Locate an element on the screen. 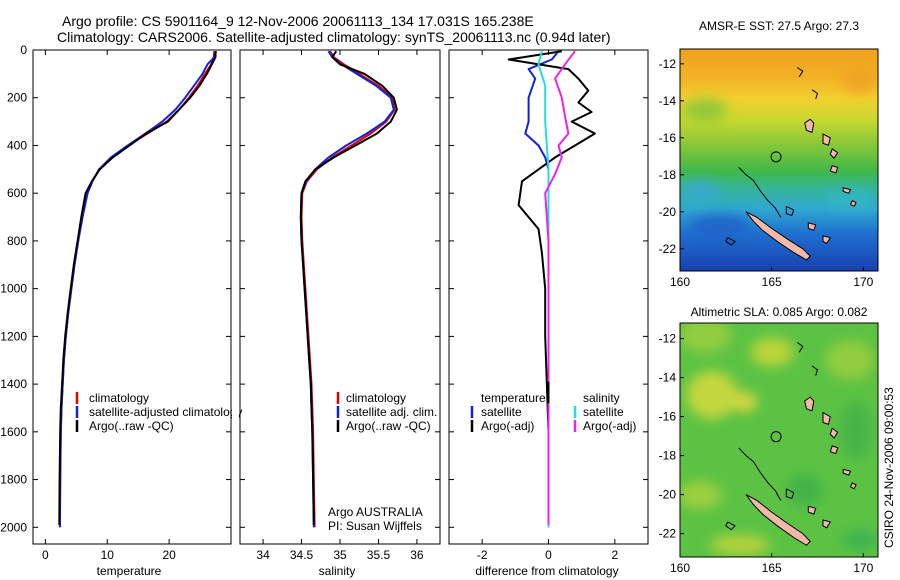 This screenshot has width=900, height=580. sal-legend-satellite: satellite adj. clim. is located at coordinates (391, 412).